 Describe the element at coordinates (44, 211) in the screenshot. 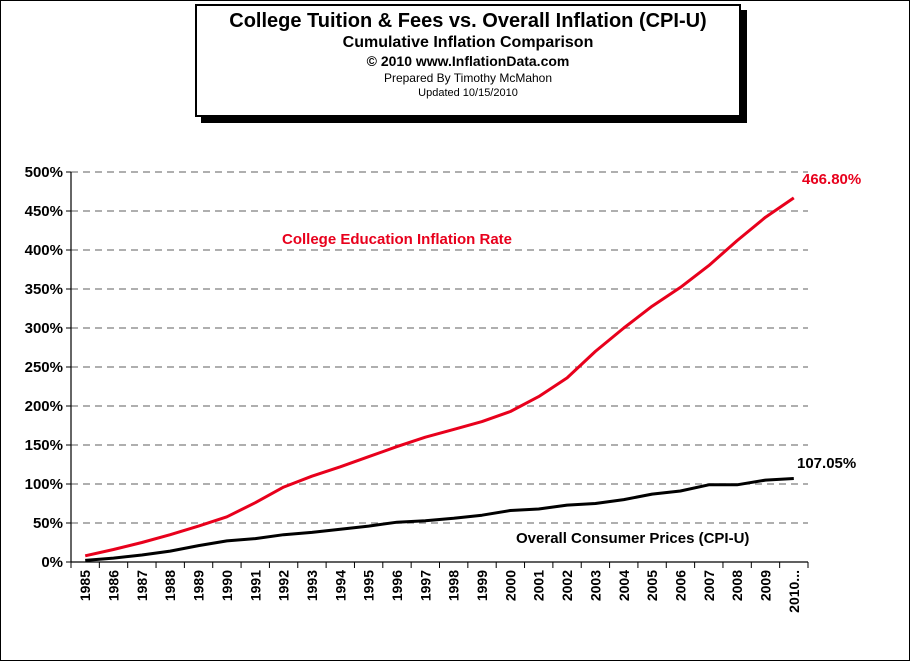

I see `y-tick-label: 450%` at that location.